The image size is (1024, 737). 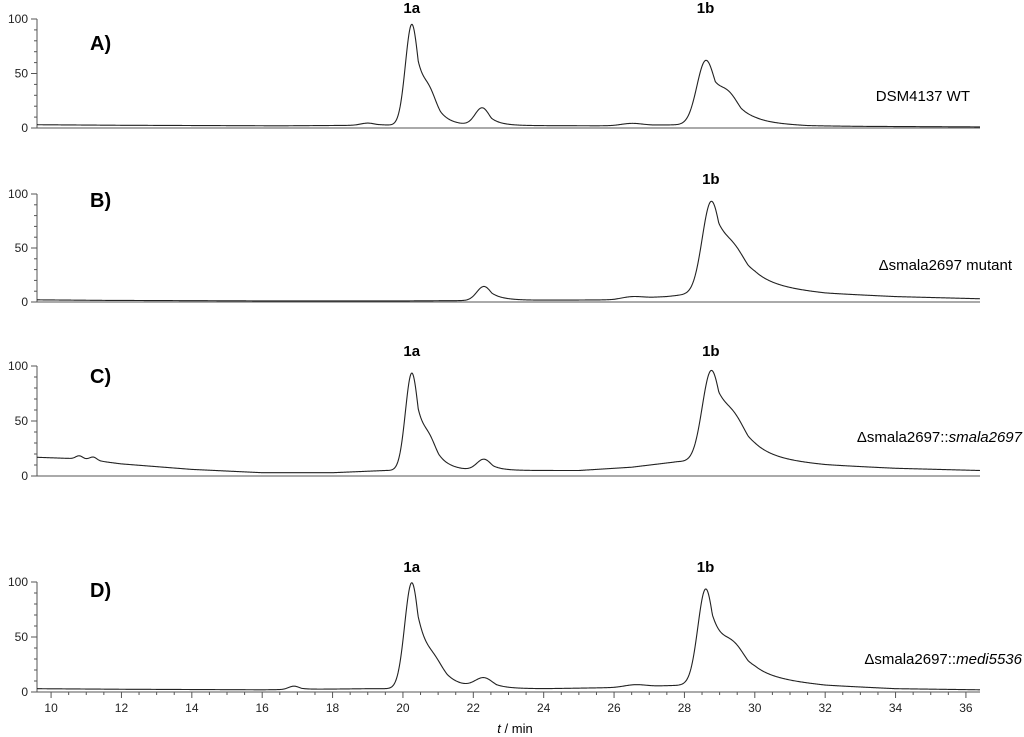 What do you see at coordinates (544, 708) in the screenshot?
I see `x-tick-label: 24` at bounding box center [544, 708].